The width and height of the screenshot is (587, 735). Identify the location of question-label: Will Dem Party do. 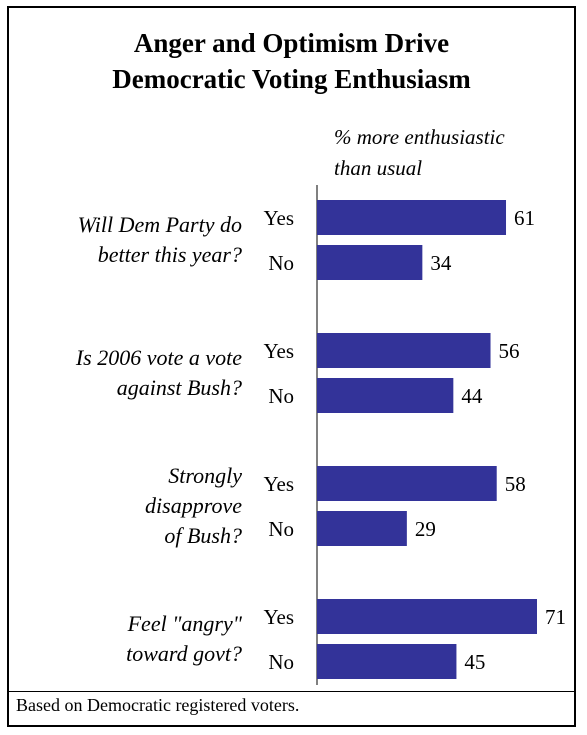
(160, 224).